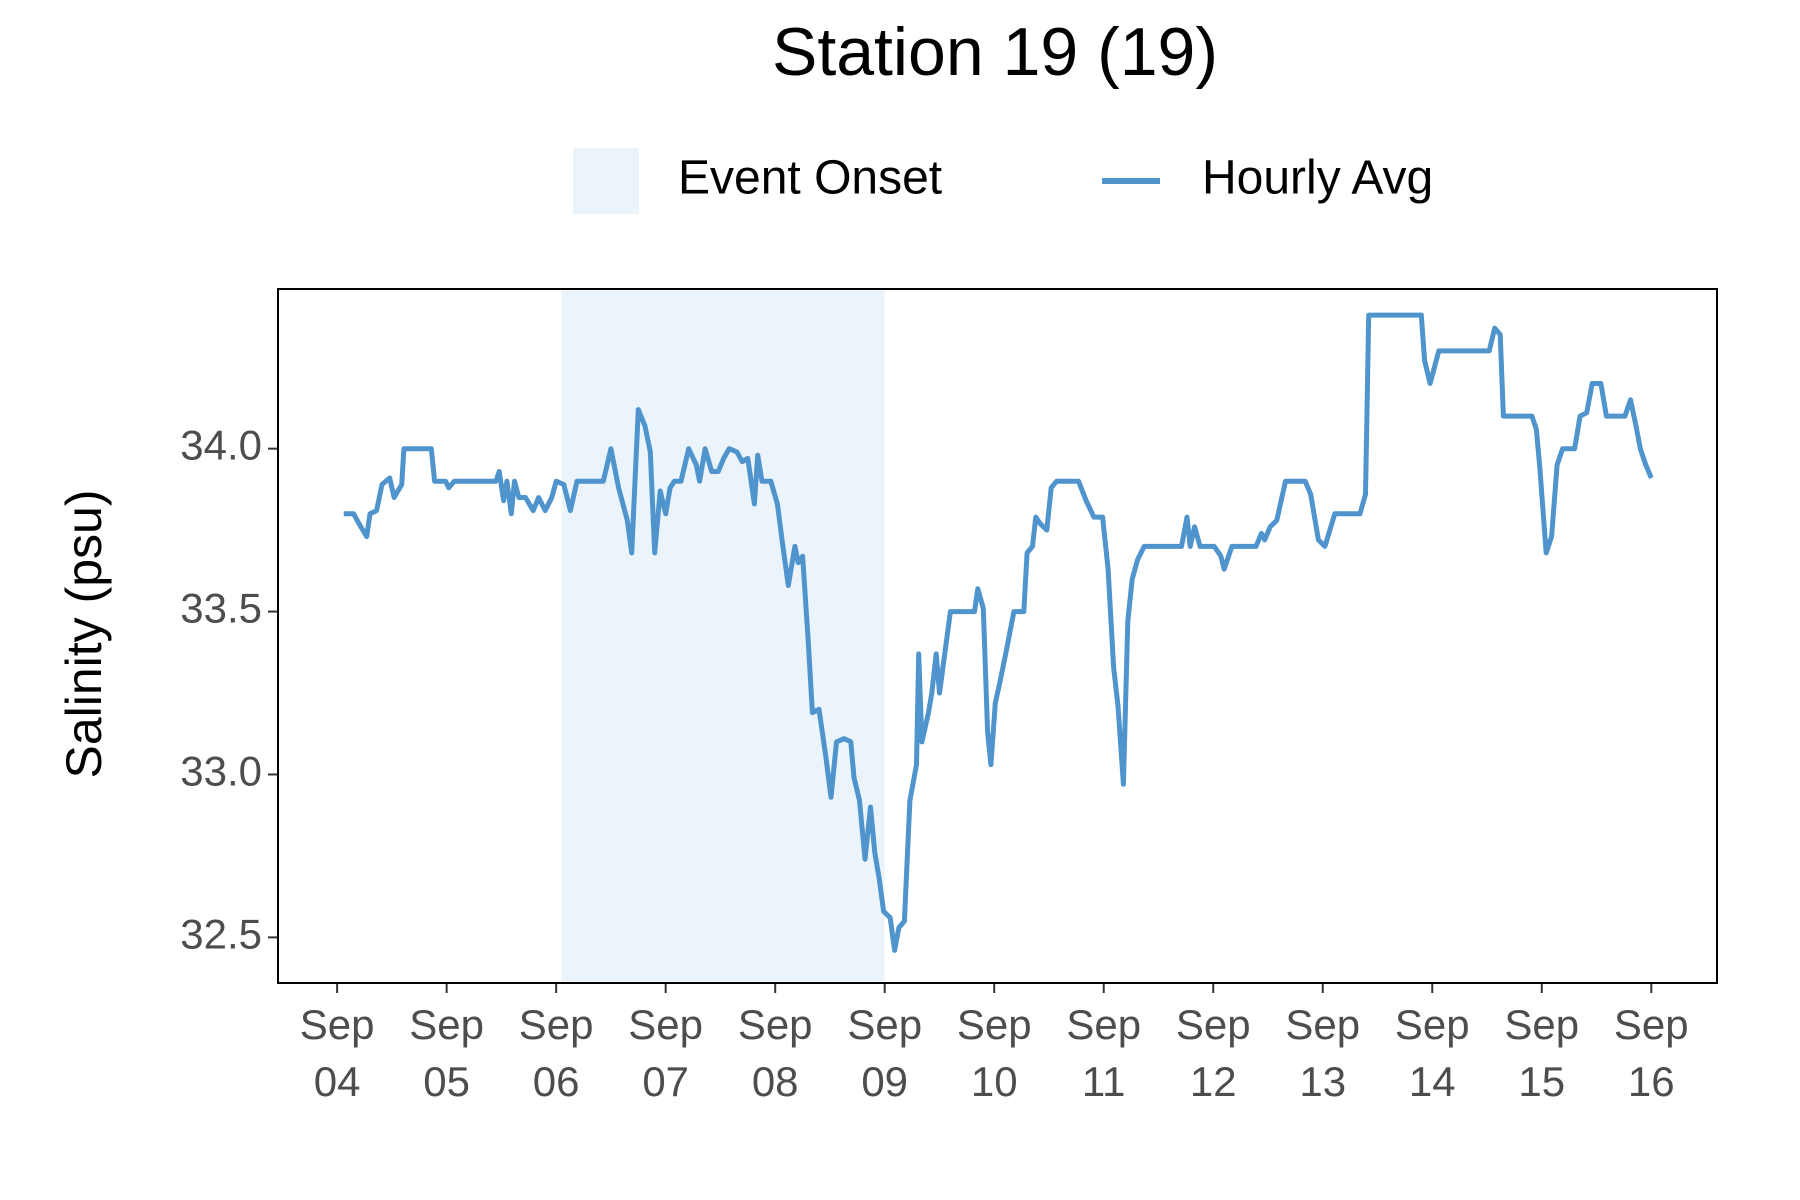  What do you see at coordinates (723, 636) in the screenshot?
I see `shaded-region` at bounding box center [723, 636].